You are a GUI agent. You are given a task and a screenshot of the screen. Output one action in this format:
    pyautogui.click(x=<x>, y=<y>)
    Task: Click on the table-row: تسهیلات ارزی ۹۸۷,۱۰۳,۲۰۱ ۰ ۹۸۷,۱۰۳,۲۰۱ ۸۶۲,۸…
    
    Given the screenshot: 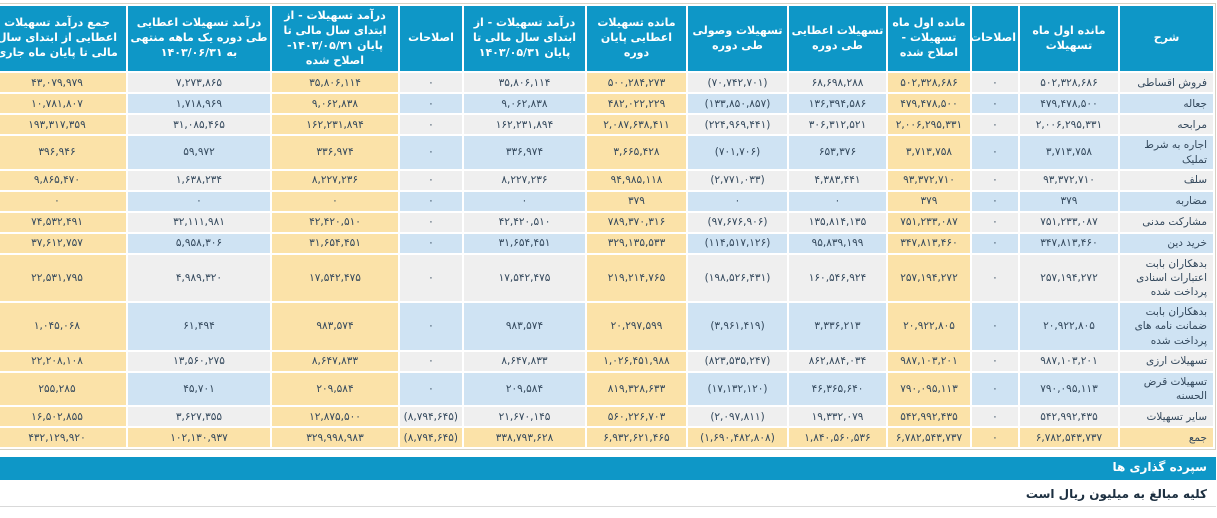 What is the action you would take?
    pyautogui.click(x=606, y=361)
    